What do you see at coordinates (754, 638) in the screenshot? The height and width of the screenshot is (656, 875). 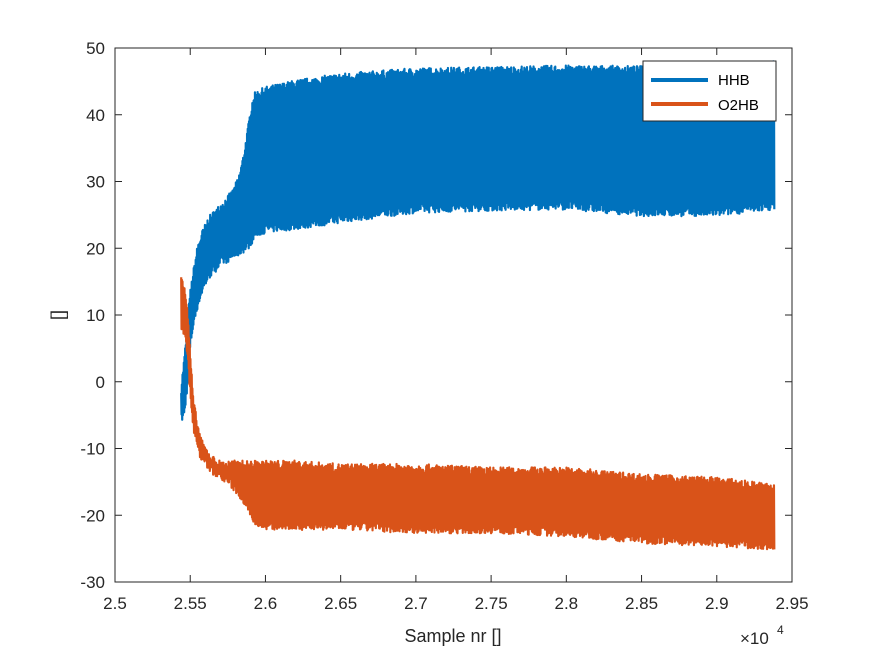 I see `x-exponent-base: ×10` at bounding box center [754, 638].